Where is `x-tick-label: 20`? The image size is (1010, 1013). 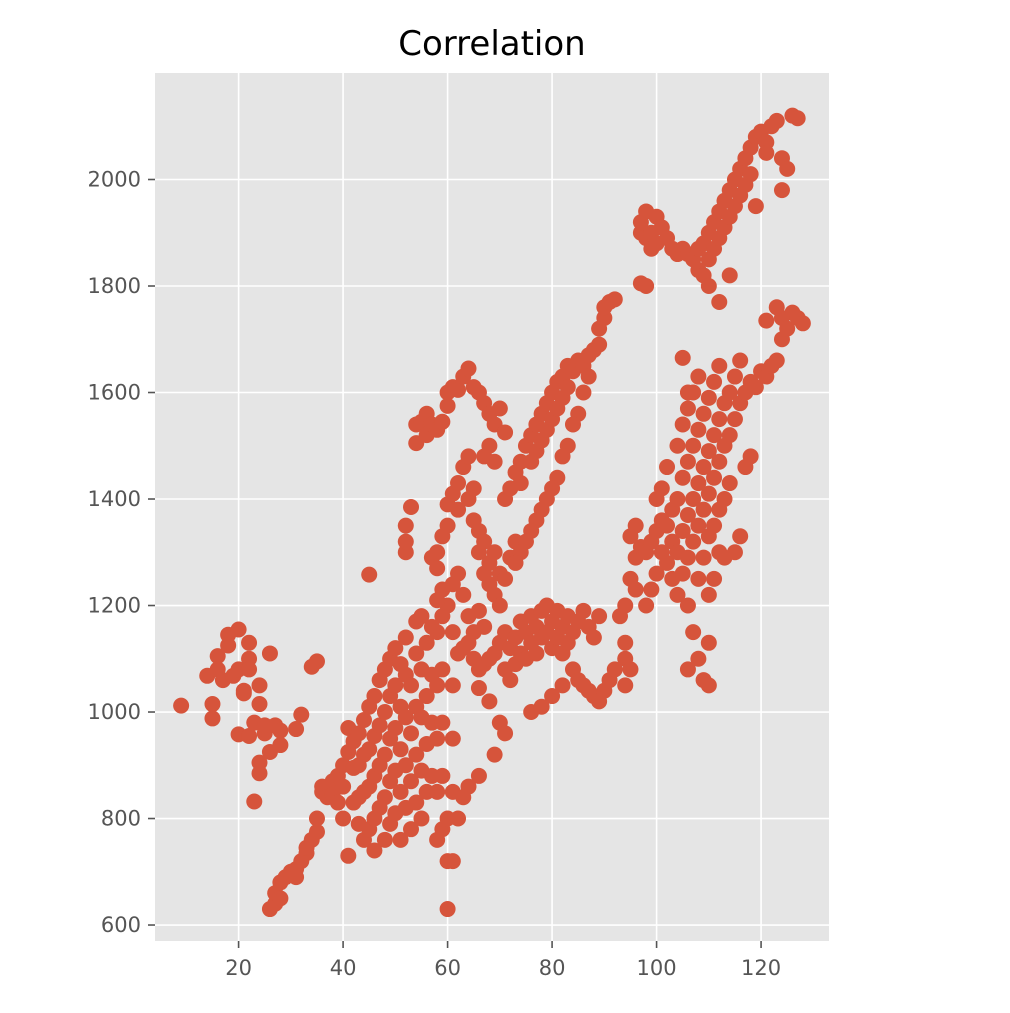 x-tick-label: 20 is located at coordinates (238, 968).